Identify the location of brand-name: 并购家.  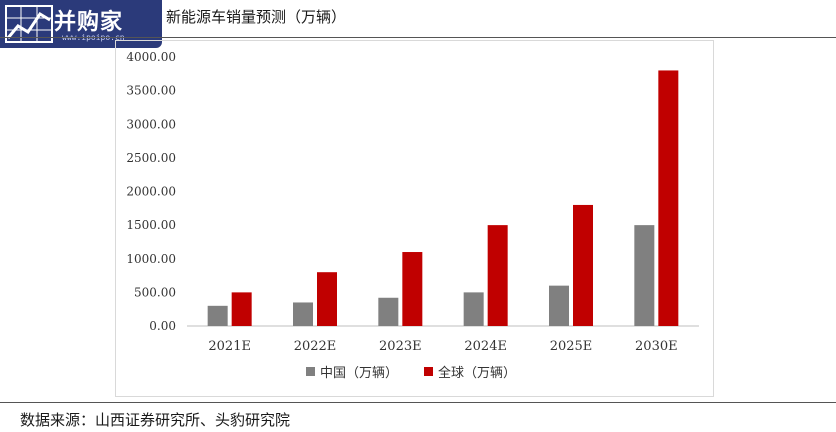
(89, 22).